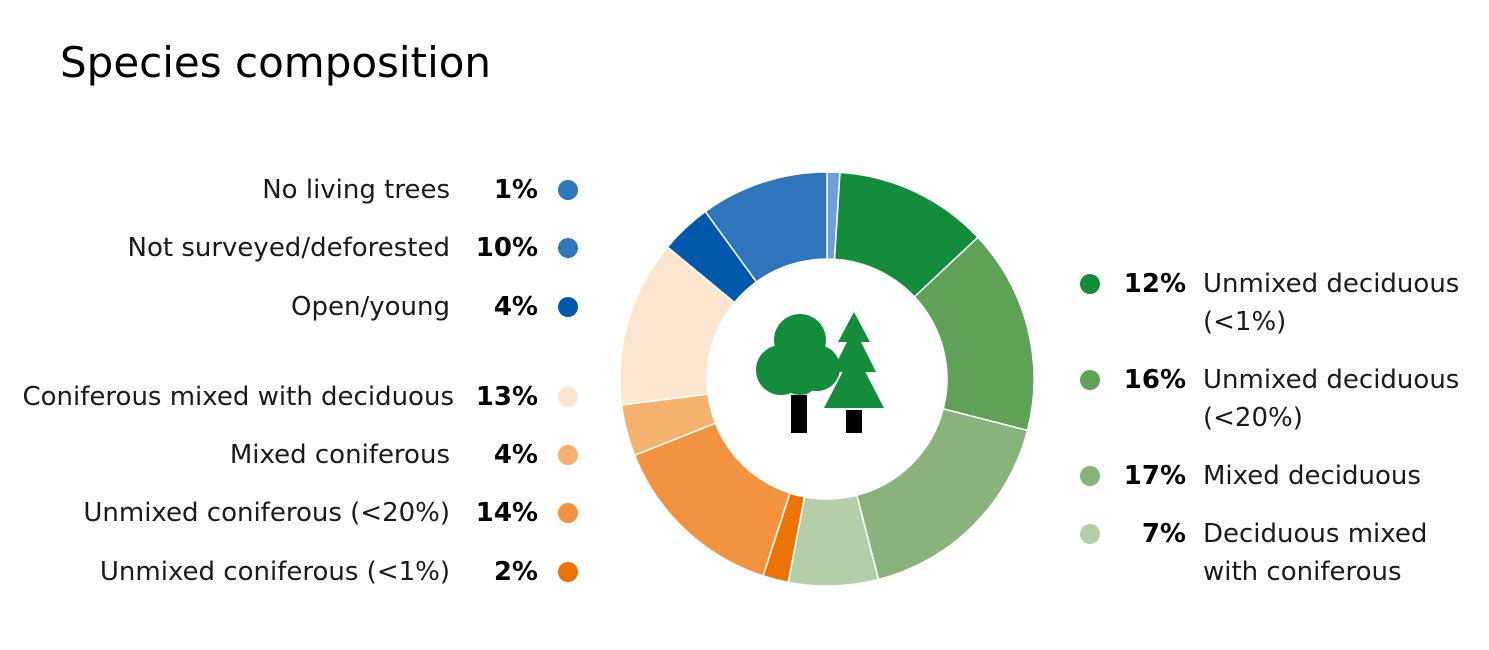  I want to click on legend-left-item: Not surveyed/deforested 10%, so click(290, 248).